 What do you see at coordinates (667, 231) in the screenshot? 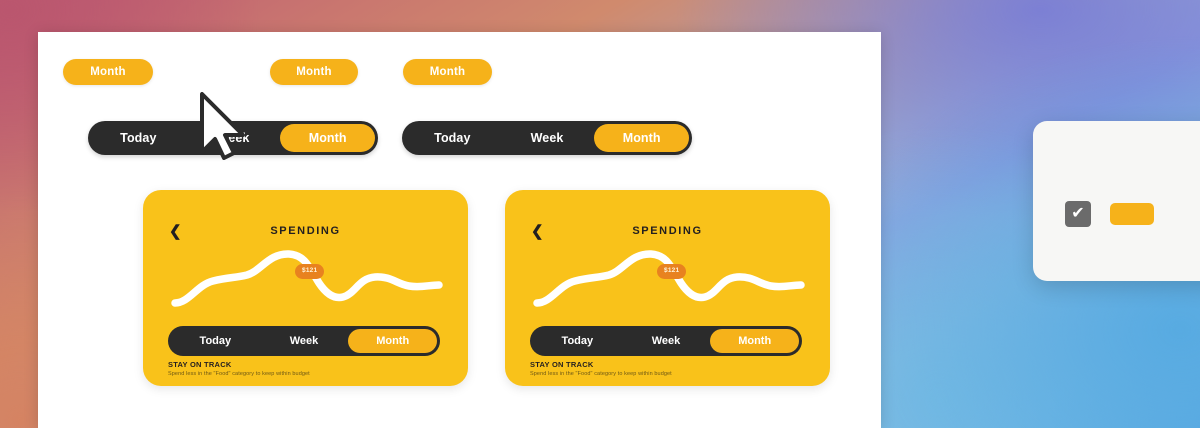
I see `spending-card-2-title: SPENDING` at bounding box center [667, 231].